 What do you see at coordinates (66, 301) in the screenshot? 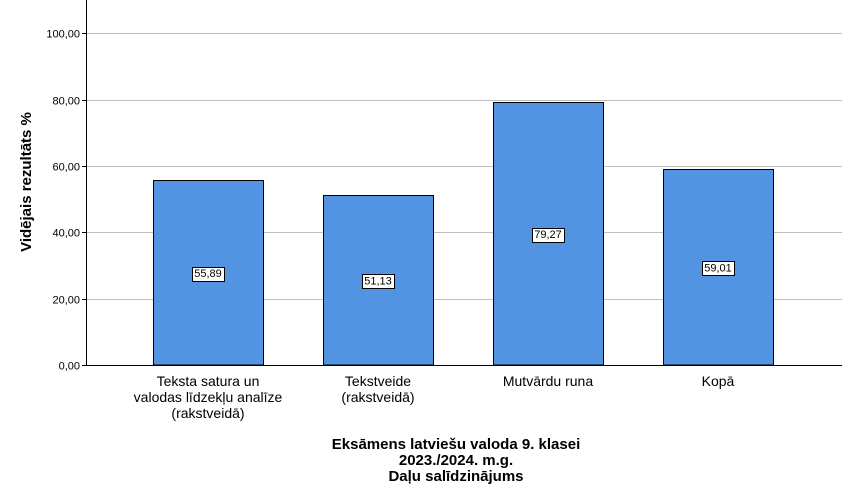
I see `y-tick-label: 20,00` at bounding box center [66, 301].